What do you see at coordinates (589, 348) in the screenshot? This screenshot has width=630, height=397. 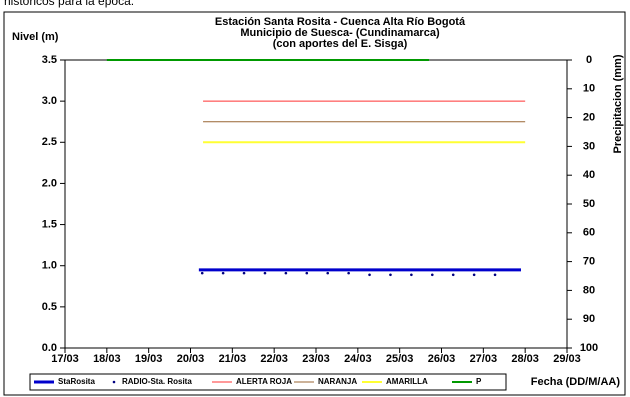 I see `y2-tick-label: 100` at bounding box center [589, 348].